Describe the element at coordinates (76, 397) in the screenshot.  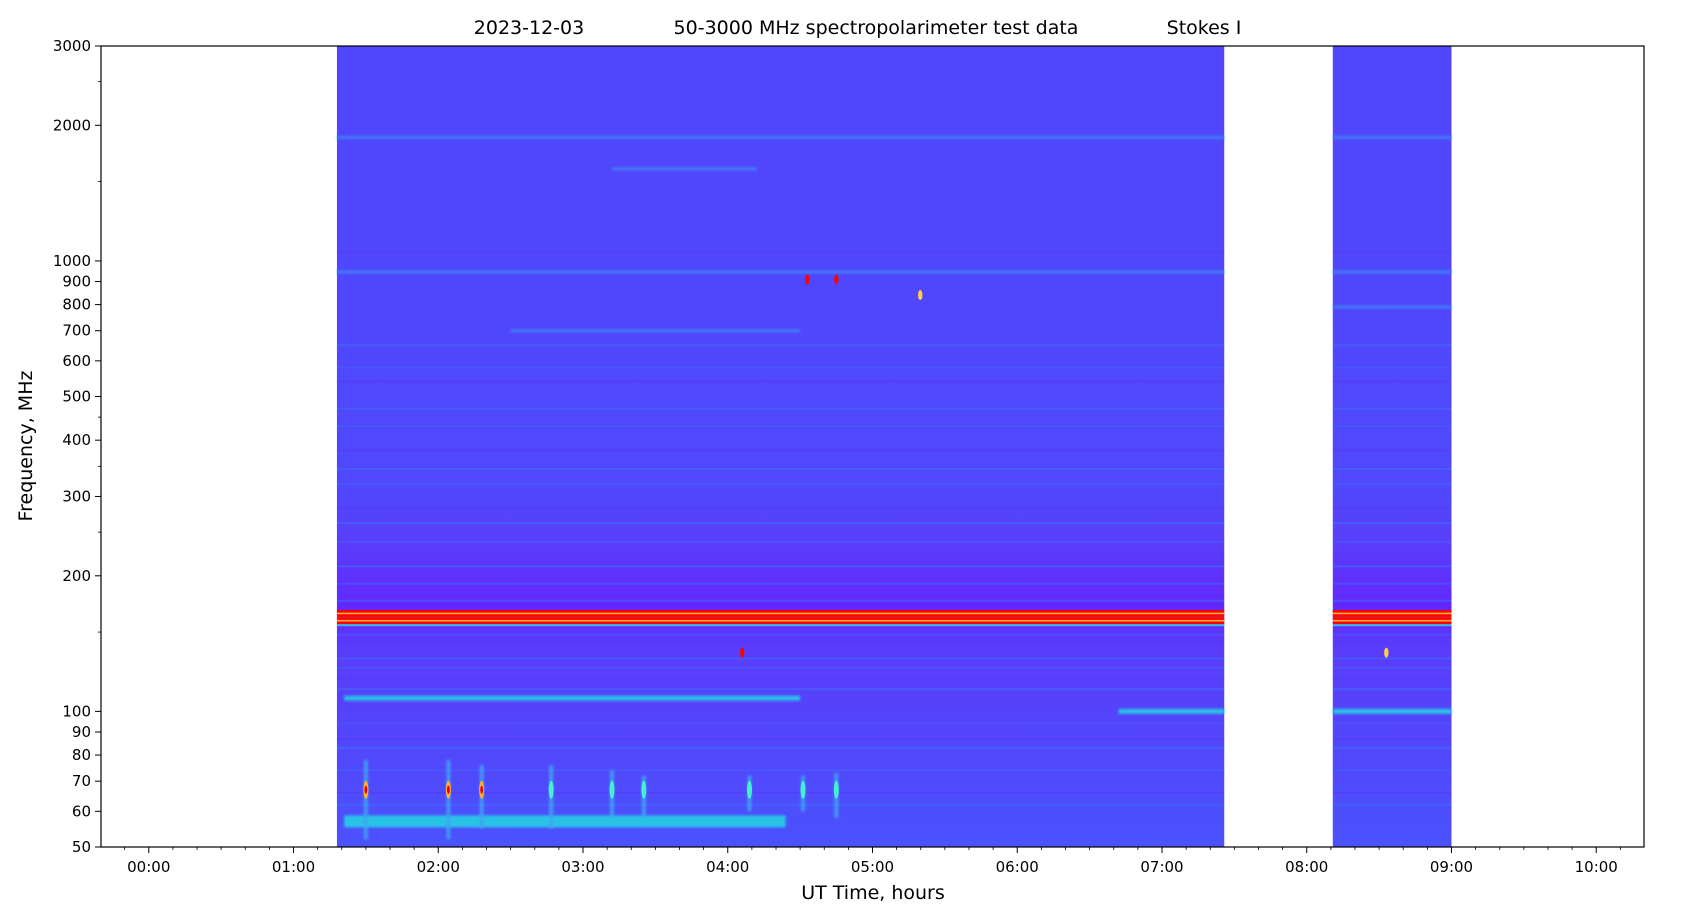
I see `y-tick-label: 500` at that location.